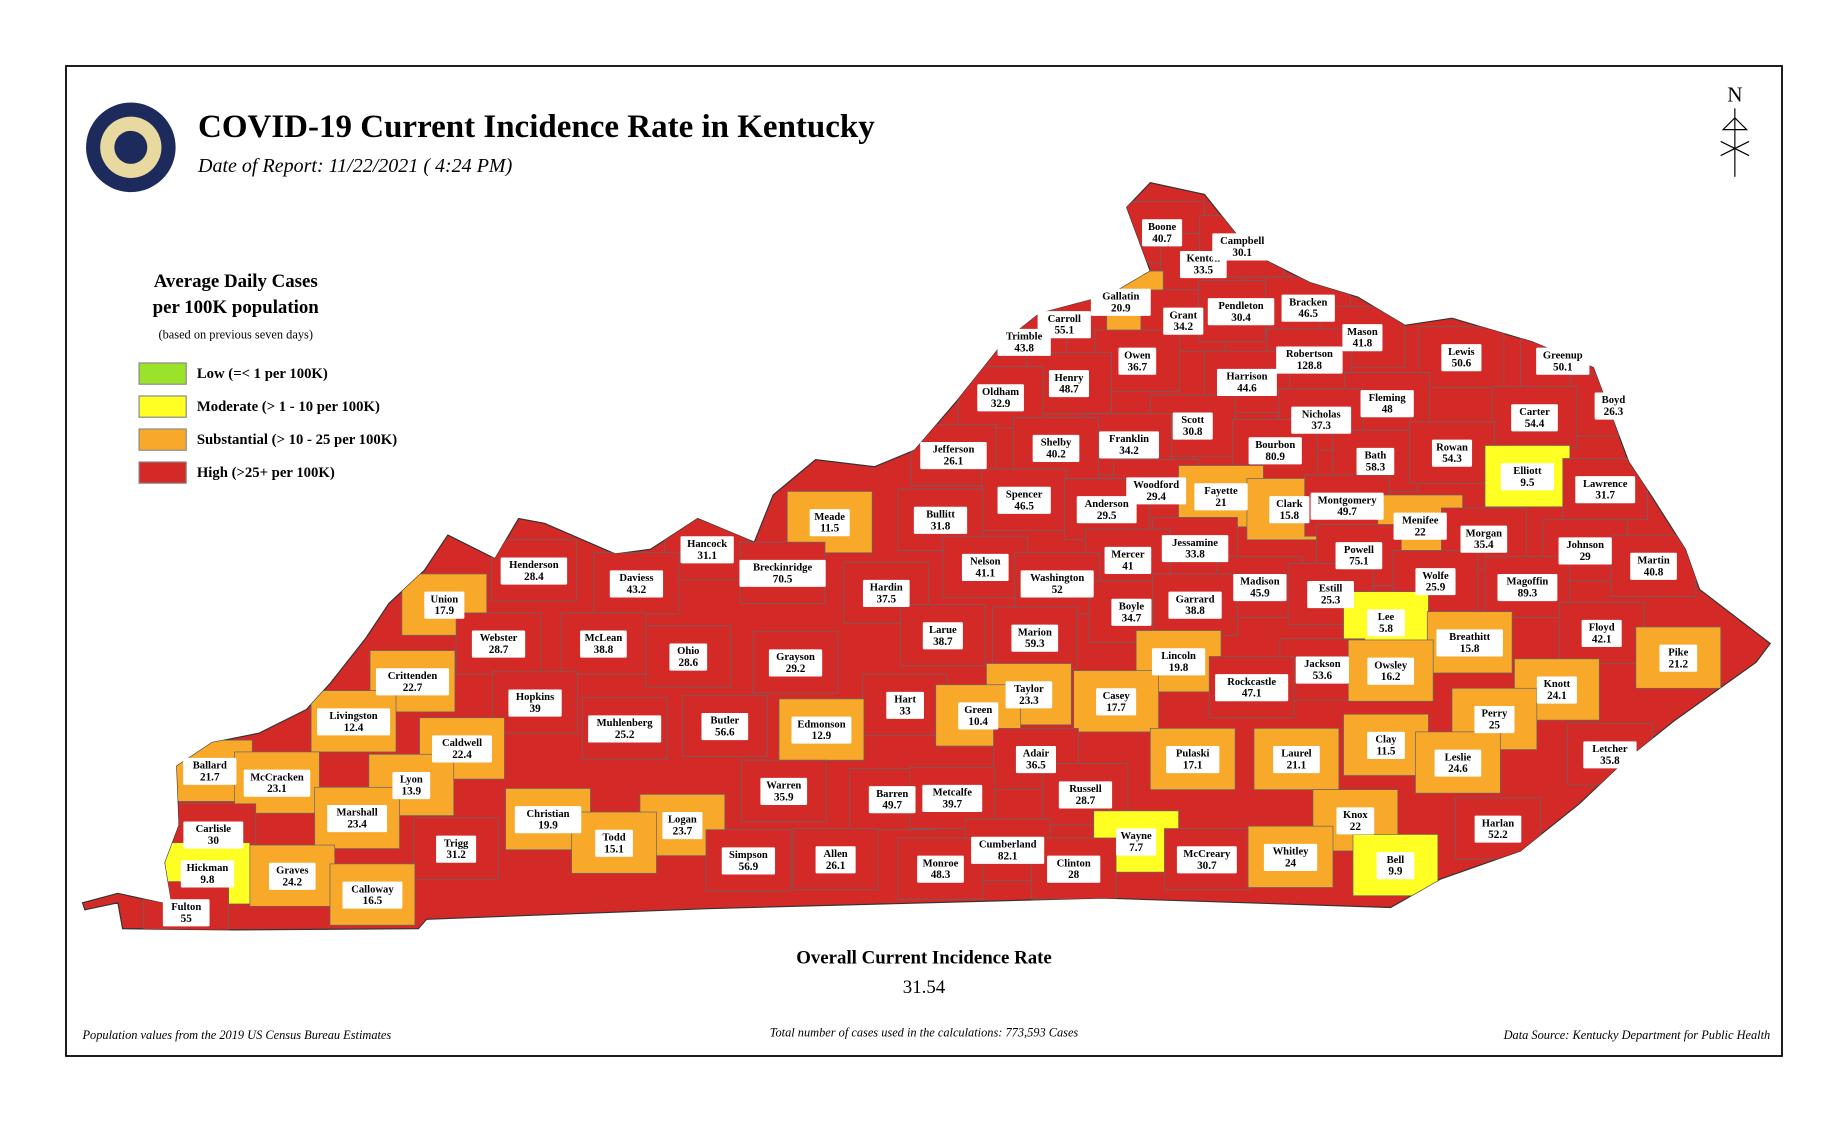 This screenshot has width=1848, height=1122. I want to click on county-value: 9.9, so click(1395, 872).